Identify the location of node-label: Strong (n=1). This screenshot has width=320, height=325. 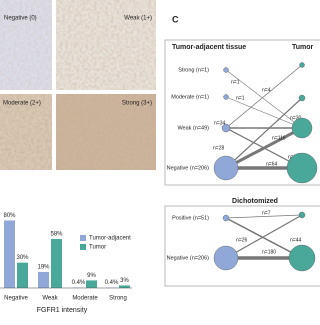
(193, 70).